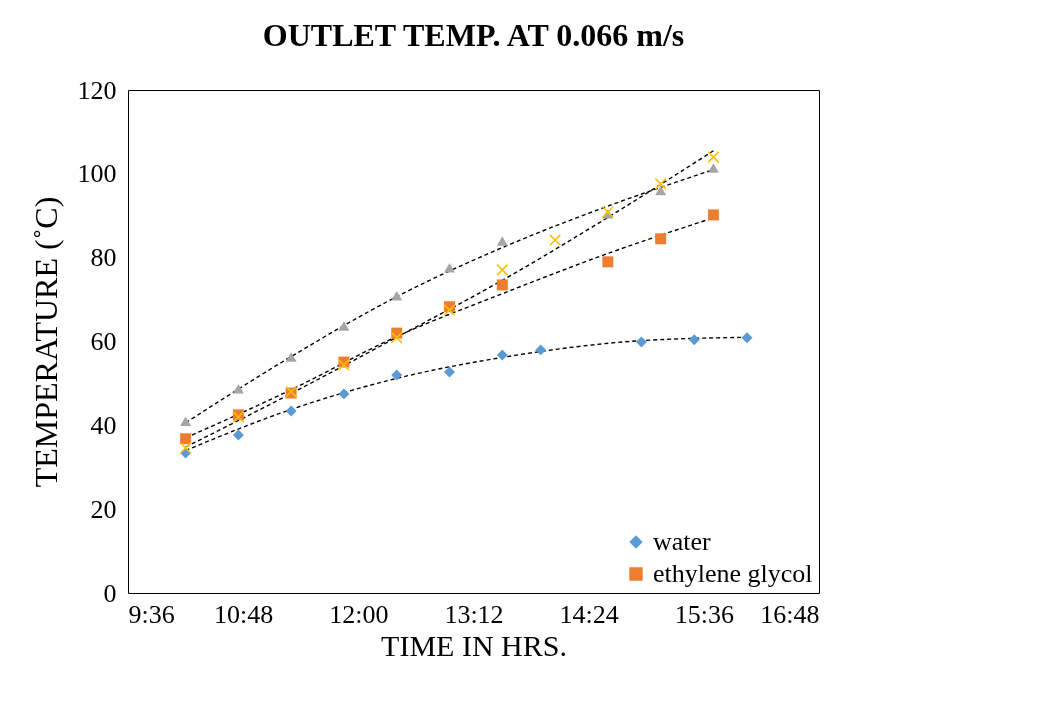  I want to click on x-tick-label: 15:36, so click(704, 614).